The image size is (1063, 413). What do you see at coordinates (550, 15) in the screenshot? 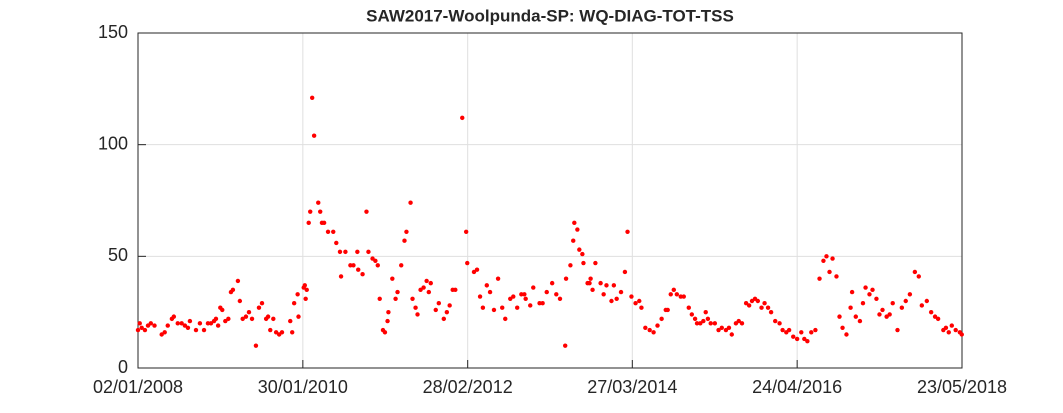
I see `chart-title: SAW2017-Woolpunda-SP: WQ-DIAG-TOT-TSS` at bounding box center [550, 15].